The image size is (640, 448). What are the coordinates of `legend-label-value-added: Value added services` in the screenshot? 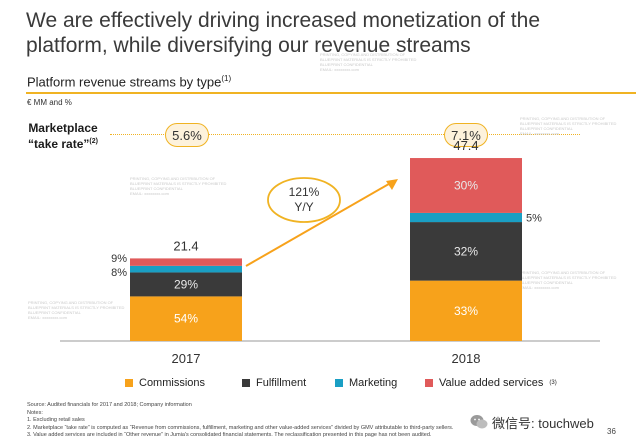 It's located at (491, 383).